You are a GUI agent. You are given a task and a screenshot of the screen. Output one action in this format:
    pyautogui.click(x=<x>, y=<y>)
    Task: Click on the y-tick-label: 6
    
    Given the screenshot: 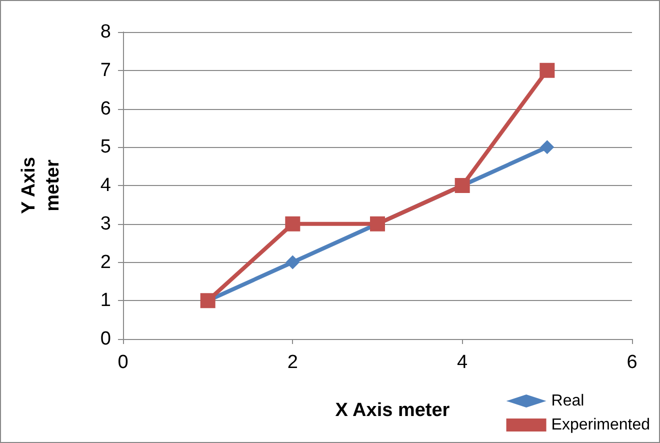 What is the action you would take?
    pyautogui.click(x=105, y=109)
    